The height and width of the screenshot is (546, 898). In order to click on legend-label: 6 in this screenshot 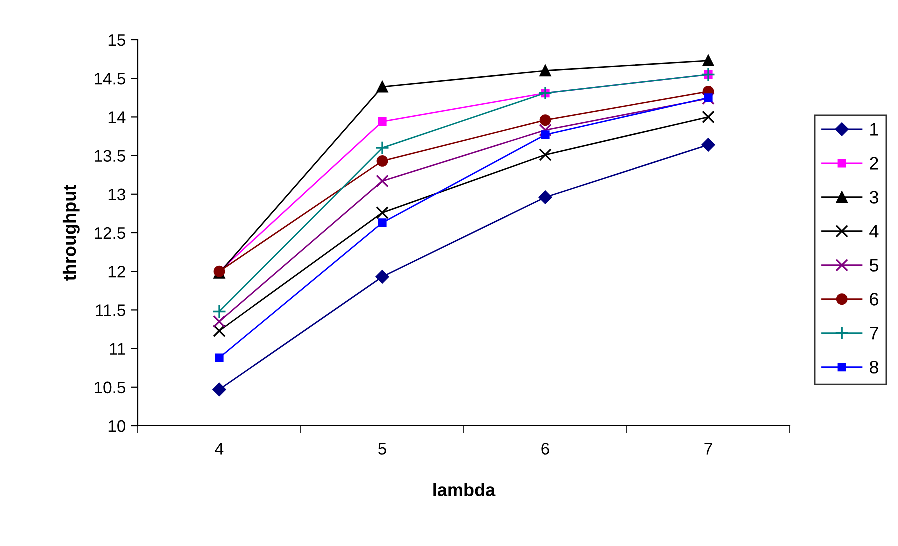, I will do `click(874, 299)`.